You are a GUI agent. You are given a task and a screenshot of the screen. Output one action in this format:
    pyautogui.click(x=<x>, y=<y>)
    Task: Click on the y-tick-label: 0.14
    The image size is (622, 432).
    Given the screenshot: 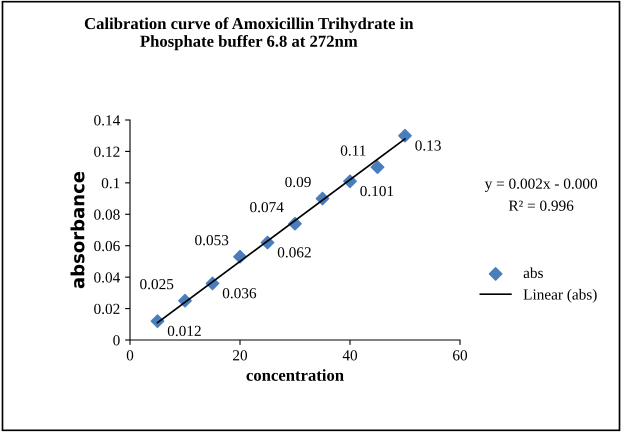 What is the action you would take?
    pyautogui.click(x=107, y=120)
    